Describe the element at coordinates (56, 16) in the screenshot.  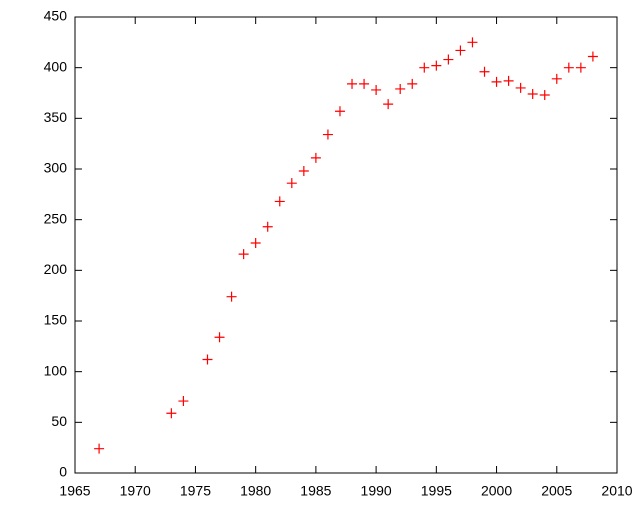
I see `y-tick-label: 450` at that location.